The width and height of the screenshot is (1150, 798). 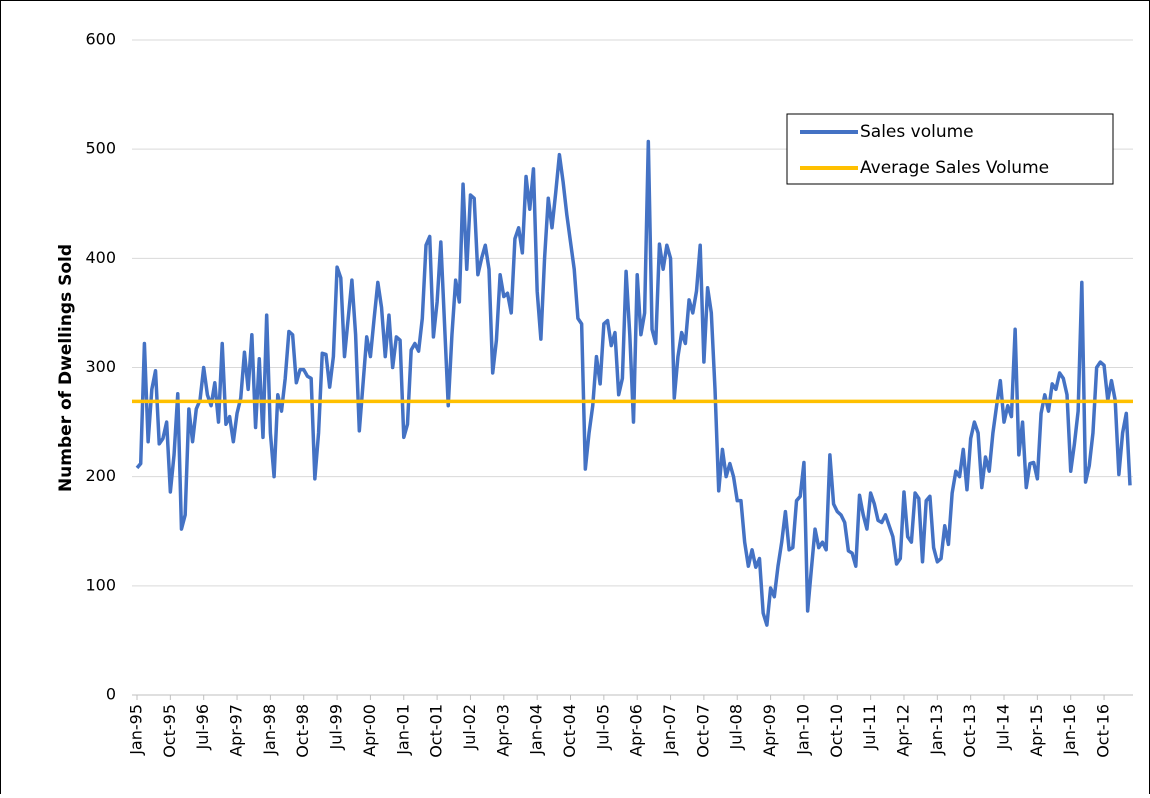 I want to click on x-tick-label: Oct-16, so click(x=1103, y=731).